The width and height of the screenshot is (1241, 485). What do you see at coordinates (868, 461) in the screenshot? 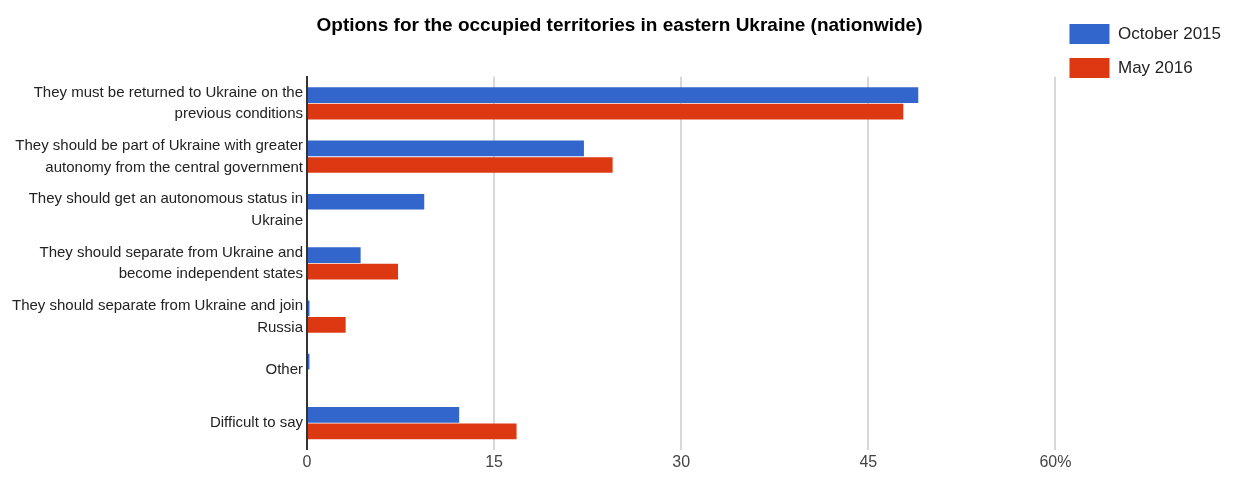
I see `x-tick-label: 45` at bounding box center [868, 461].